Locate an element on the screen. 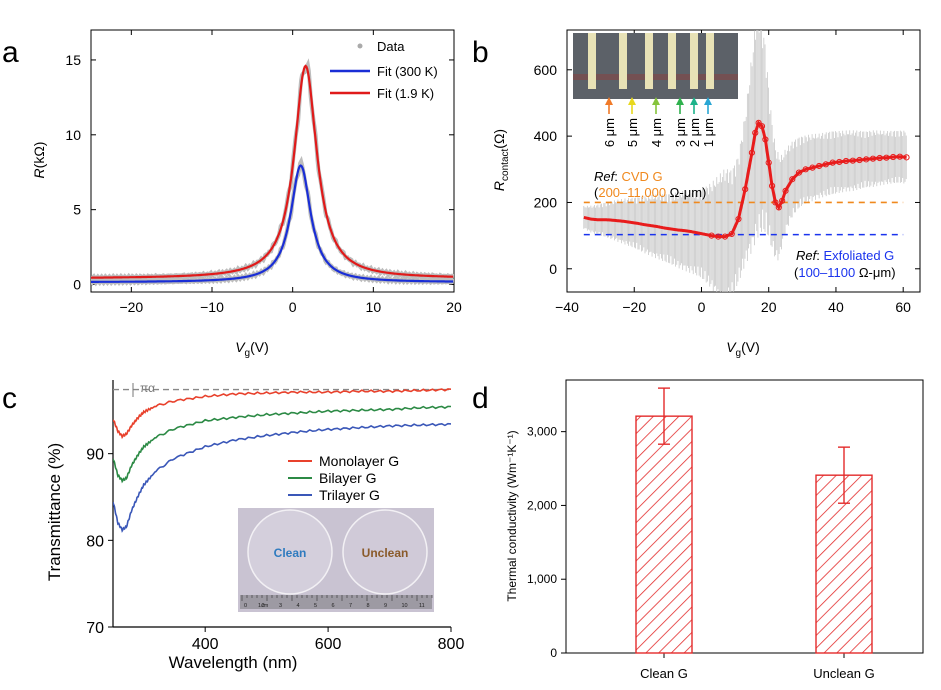 This screenshot has height=690, width=941. y-tick-label-b: 0 is located at coordinates (553, 269).